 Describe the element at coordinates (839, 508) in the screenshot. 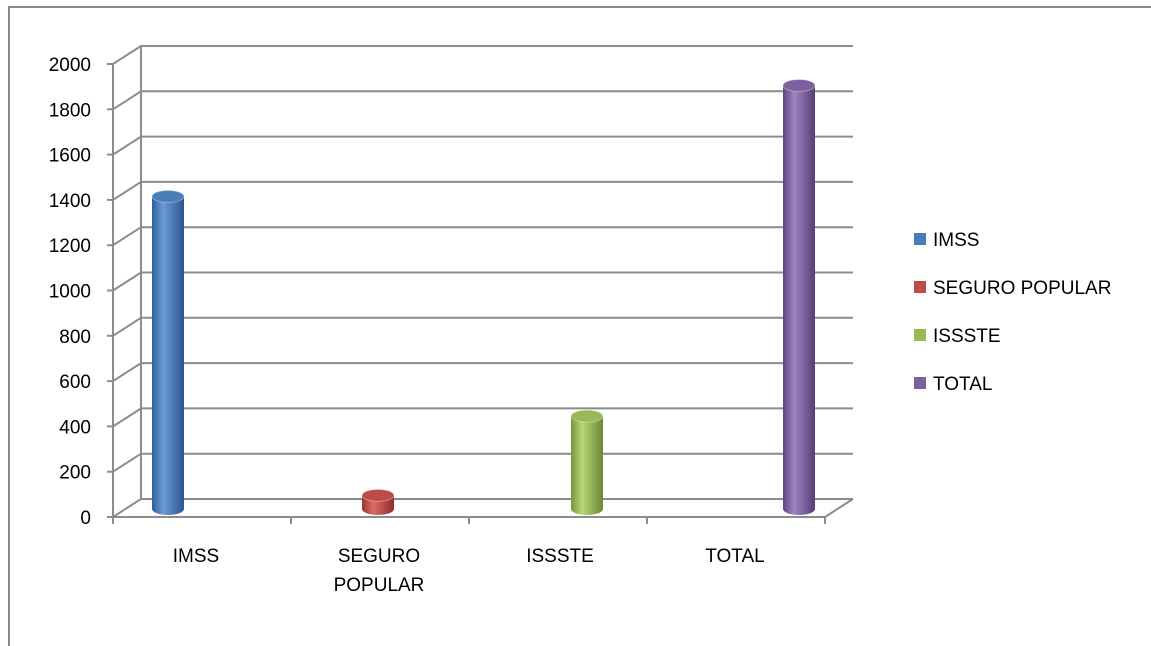

I see `floor-side-edge` at that location.